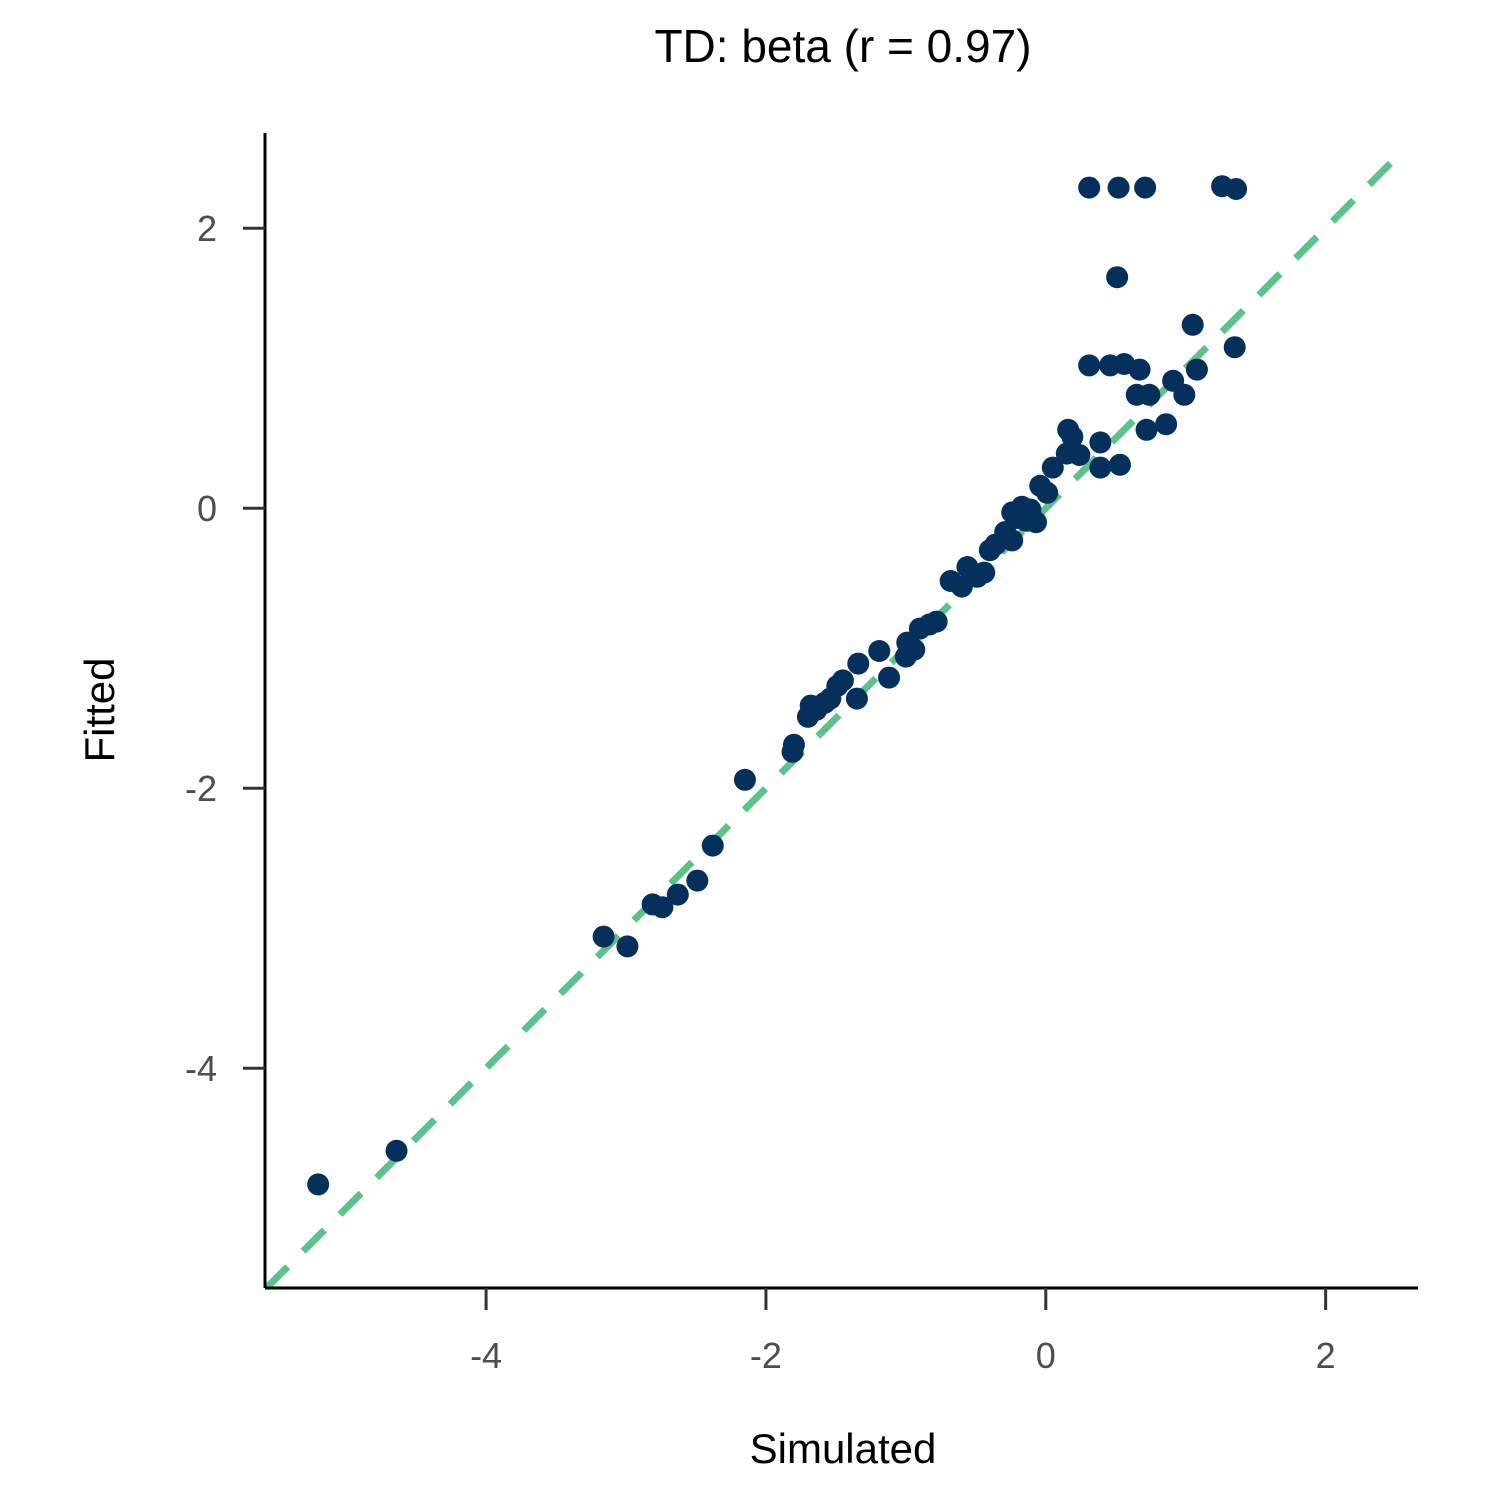 The height and width of the screenshot is (1500, 1500). Describe the element at coordinates (1046, 1355) in the screenshot. I see `x-tick-label: 0` at that location.